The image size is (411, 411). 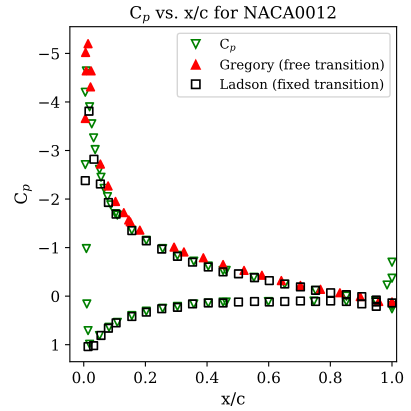 I want to click on y-tick-label: −5, so click(x=49, y=54).